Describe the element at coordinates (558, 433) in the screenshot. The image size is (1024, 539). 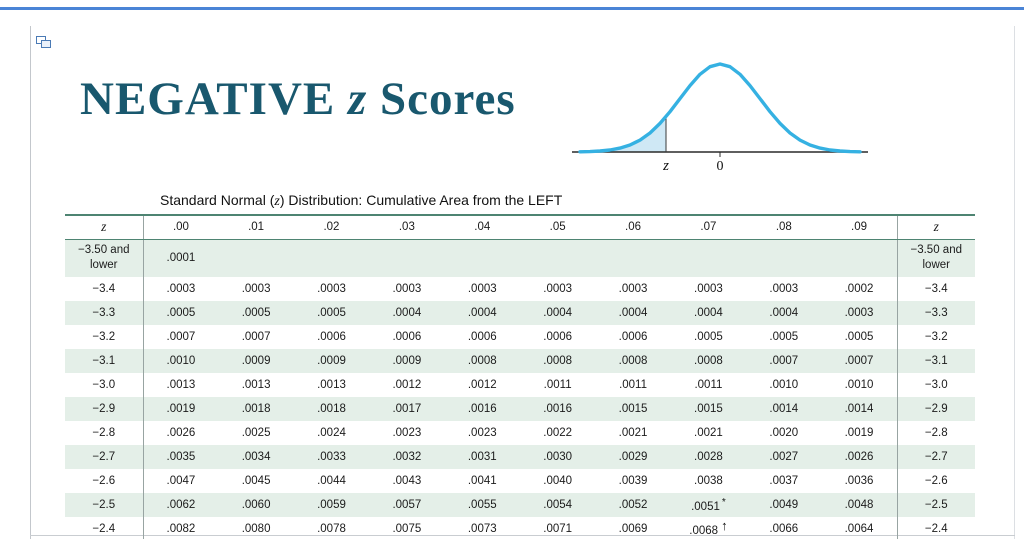
I see `table-cell: .0022` at that location.